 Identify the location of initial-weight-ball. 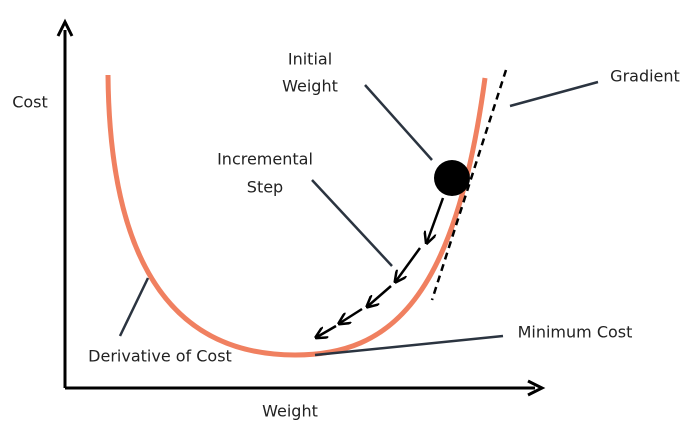
(452, 178).